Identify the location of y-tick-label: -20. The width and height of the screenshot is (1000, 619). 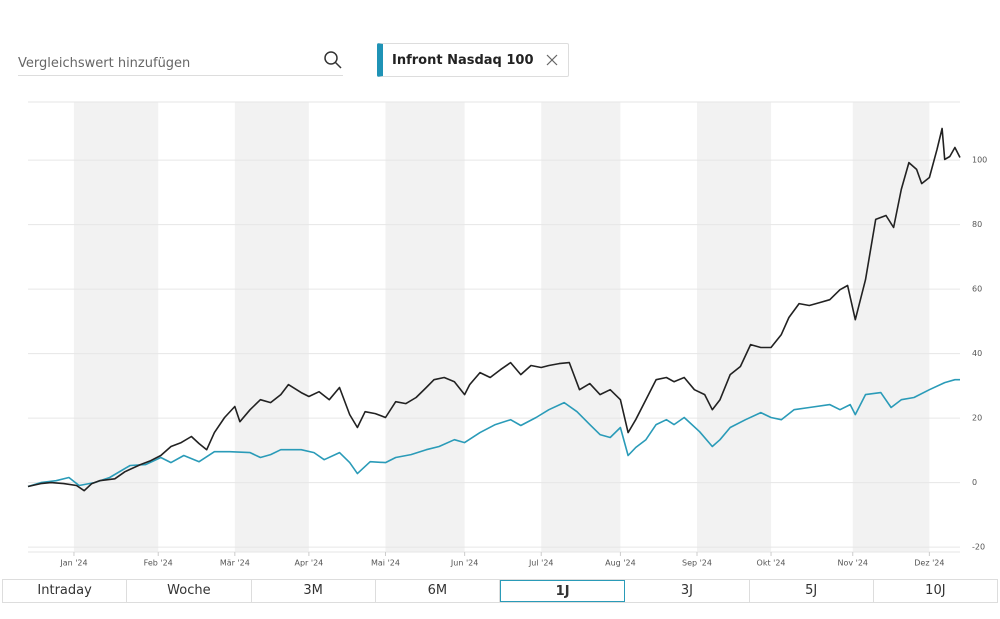
(978, 547).